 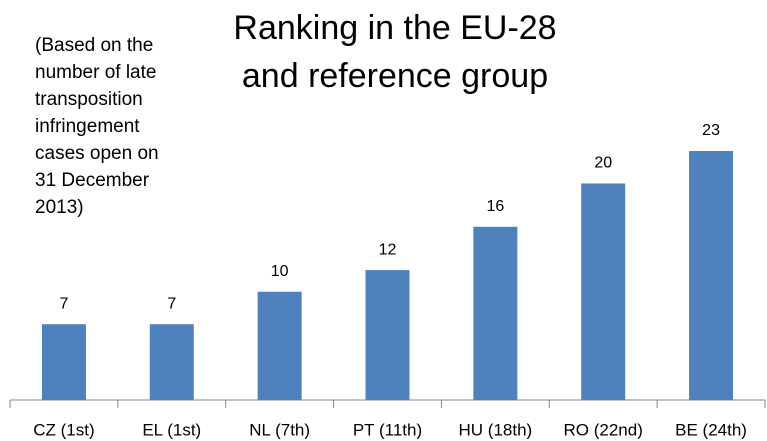 I want to click on data-label: 20, so click(x=603, y=163).